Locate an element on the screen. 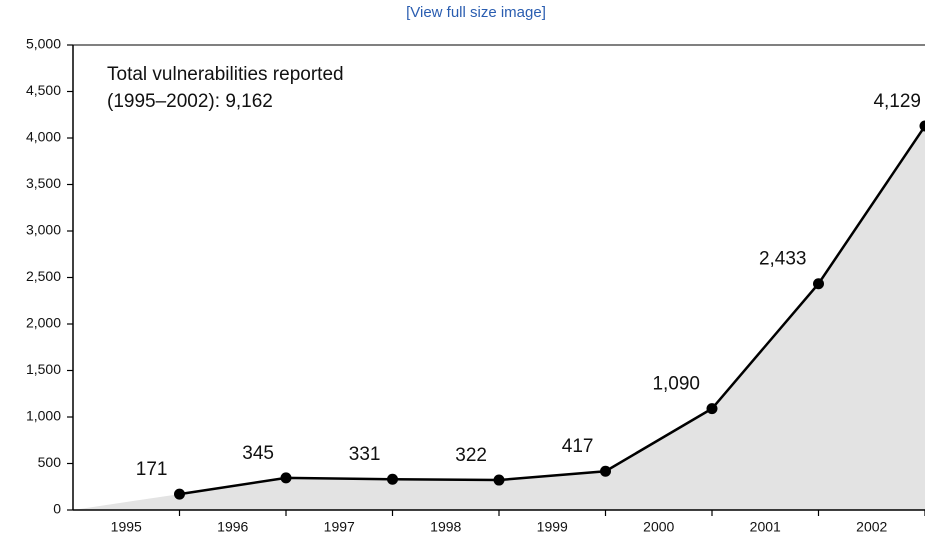 The image size is (925, 540). y-tick-label: 2,000 is located at coordinates (43, 323).